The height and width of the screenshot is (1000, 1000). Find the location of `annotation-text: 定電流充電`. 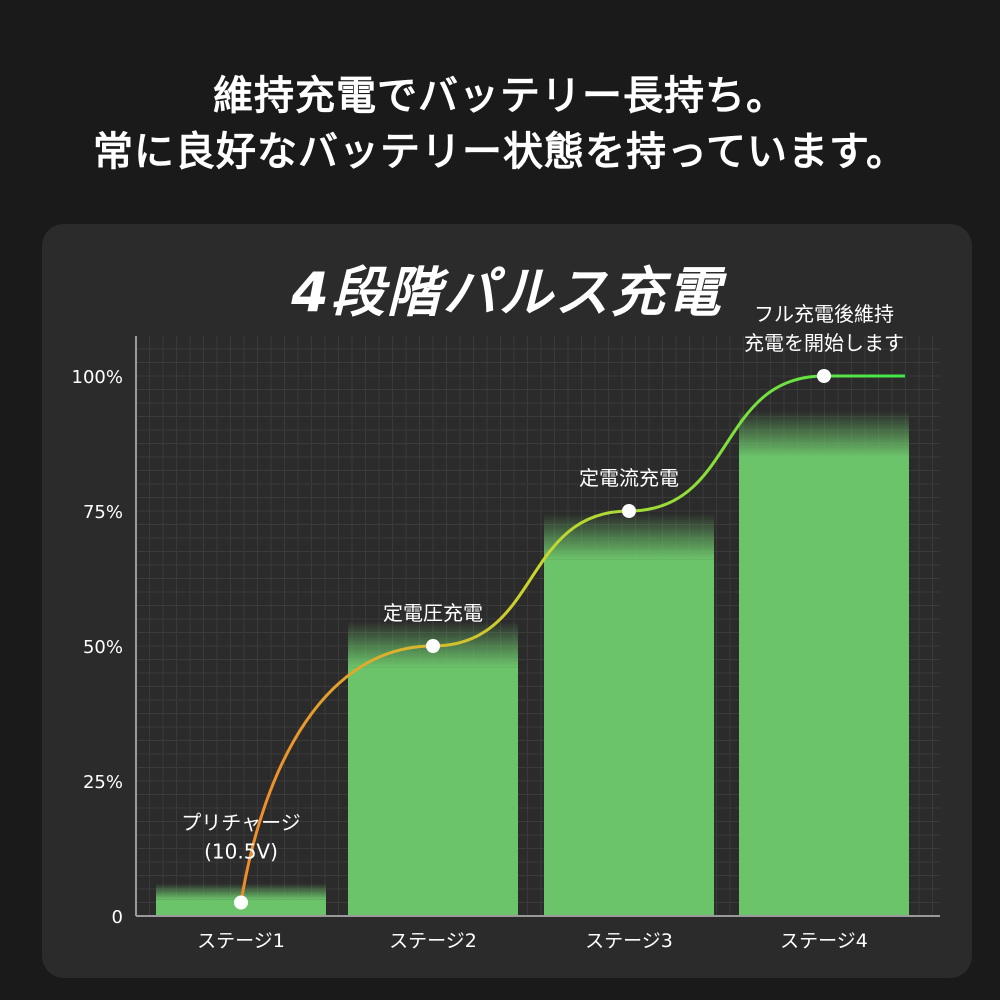

annotation-text: 定電流充電 is located at coordinates (629, 478).